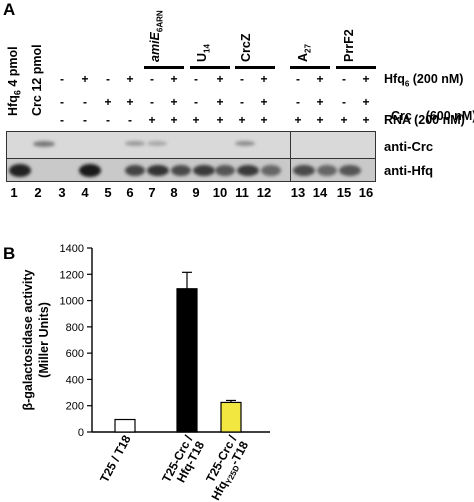 This screenshot has height=502, width=474. What do you see at coordinates (210, 67) in the screenshot?
I see `rna-group-bar-u14` at bounding box center [210, 67].